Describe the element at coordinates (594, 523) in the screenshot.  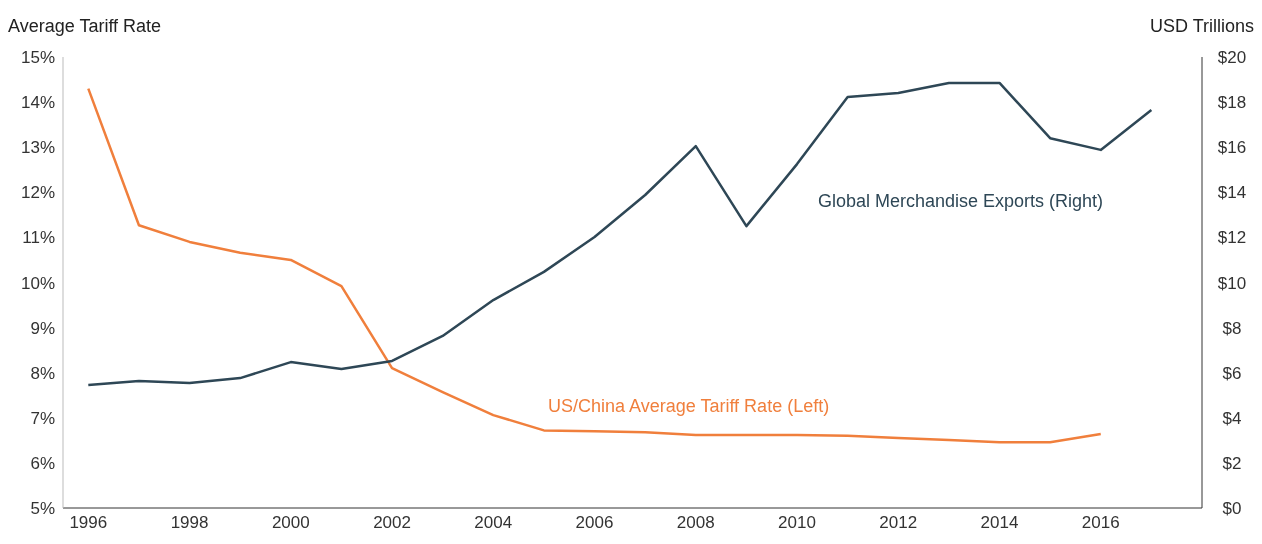
I see `x-tick-label: 2006` at that location.